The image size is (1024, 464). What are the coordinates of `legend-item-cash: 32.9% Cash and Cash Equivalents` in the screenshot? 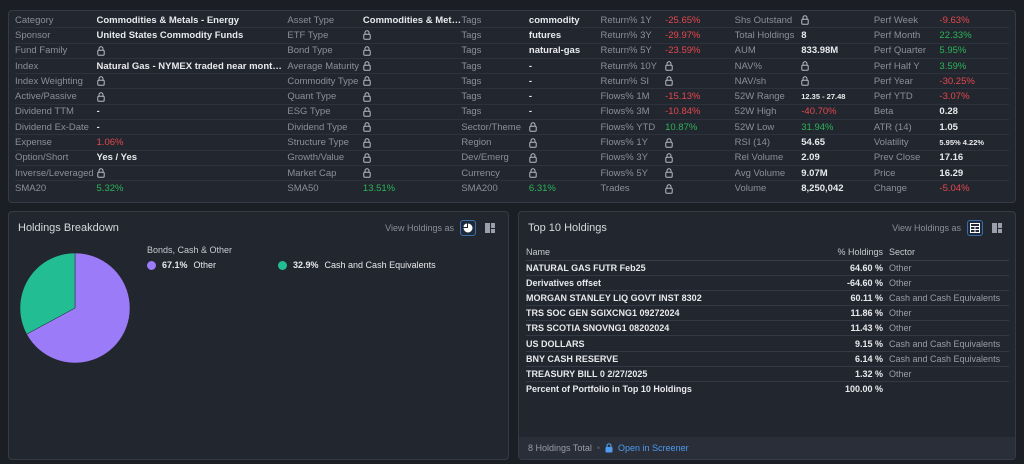 It's located at (357, 265).